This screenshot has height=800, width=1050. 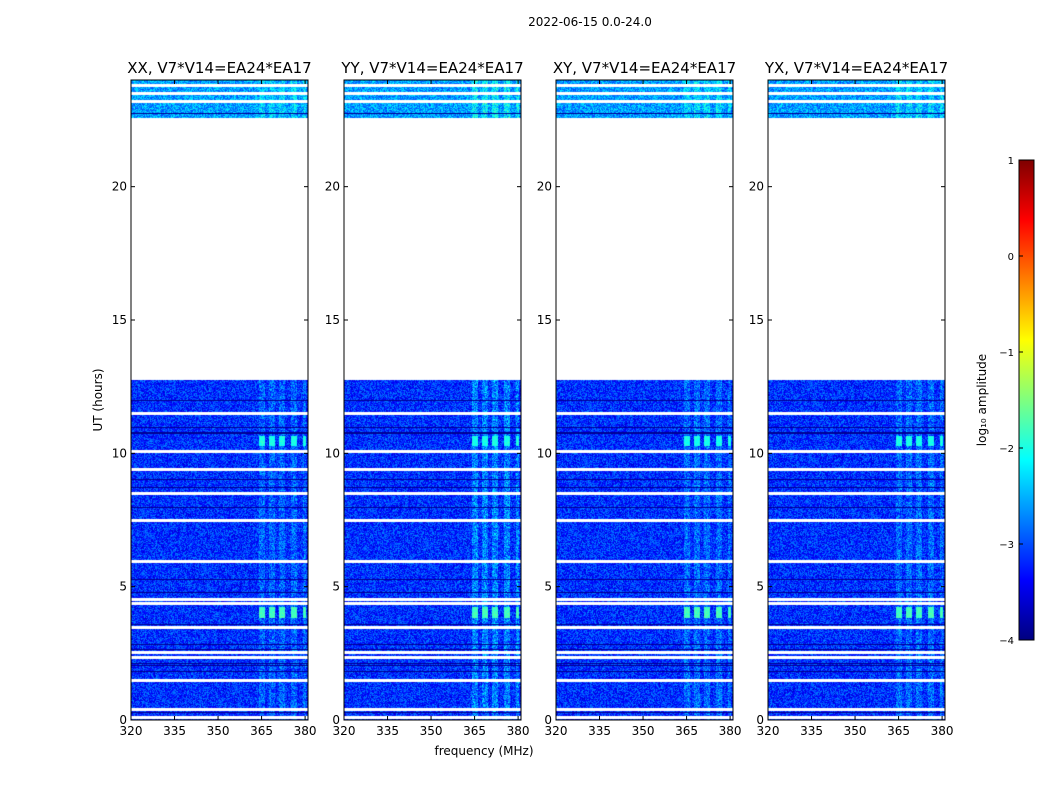 What do you see at coordinates (1005, 401) in the screenshot?
I see `colorbar: 1 0 −1 −2 −3 −4 log₁₀ amplitude` at bounding box center [1005, 401].